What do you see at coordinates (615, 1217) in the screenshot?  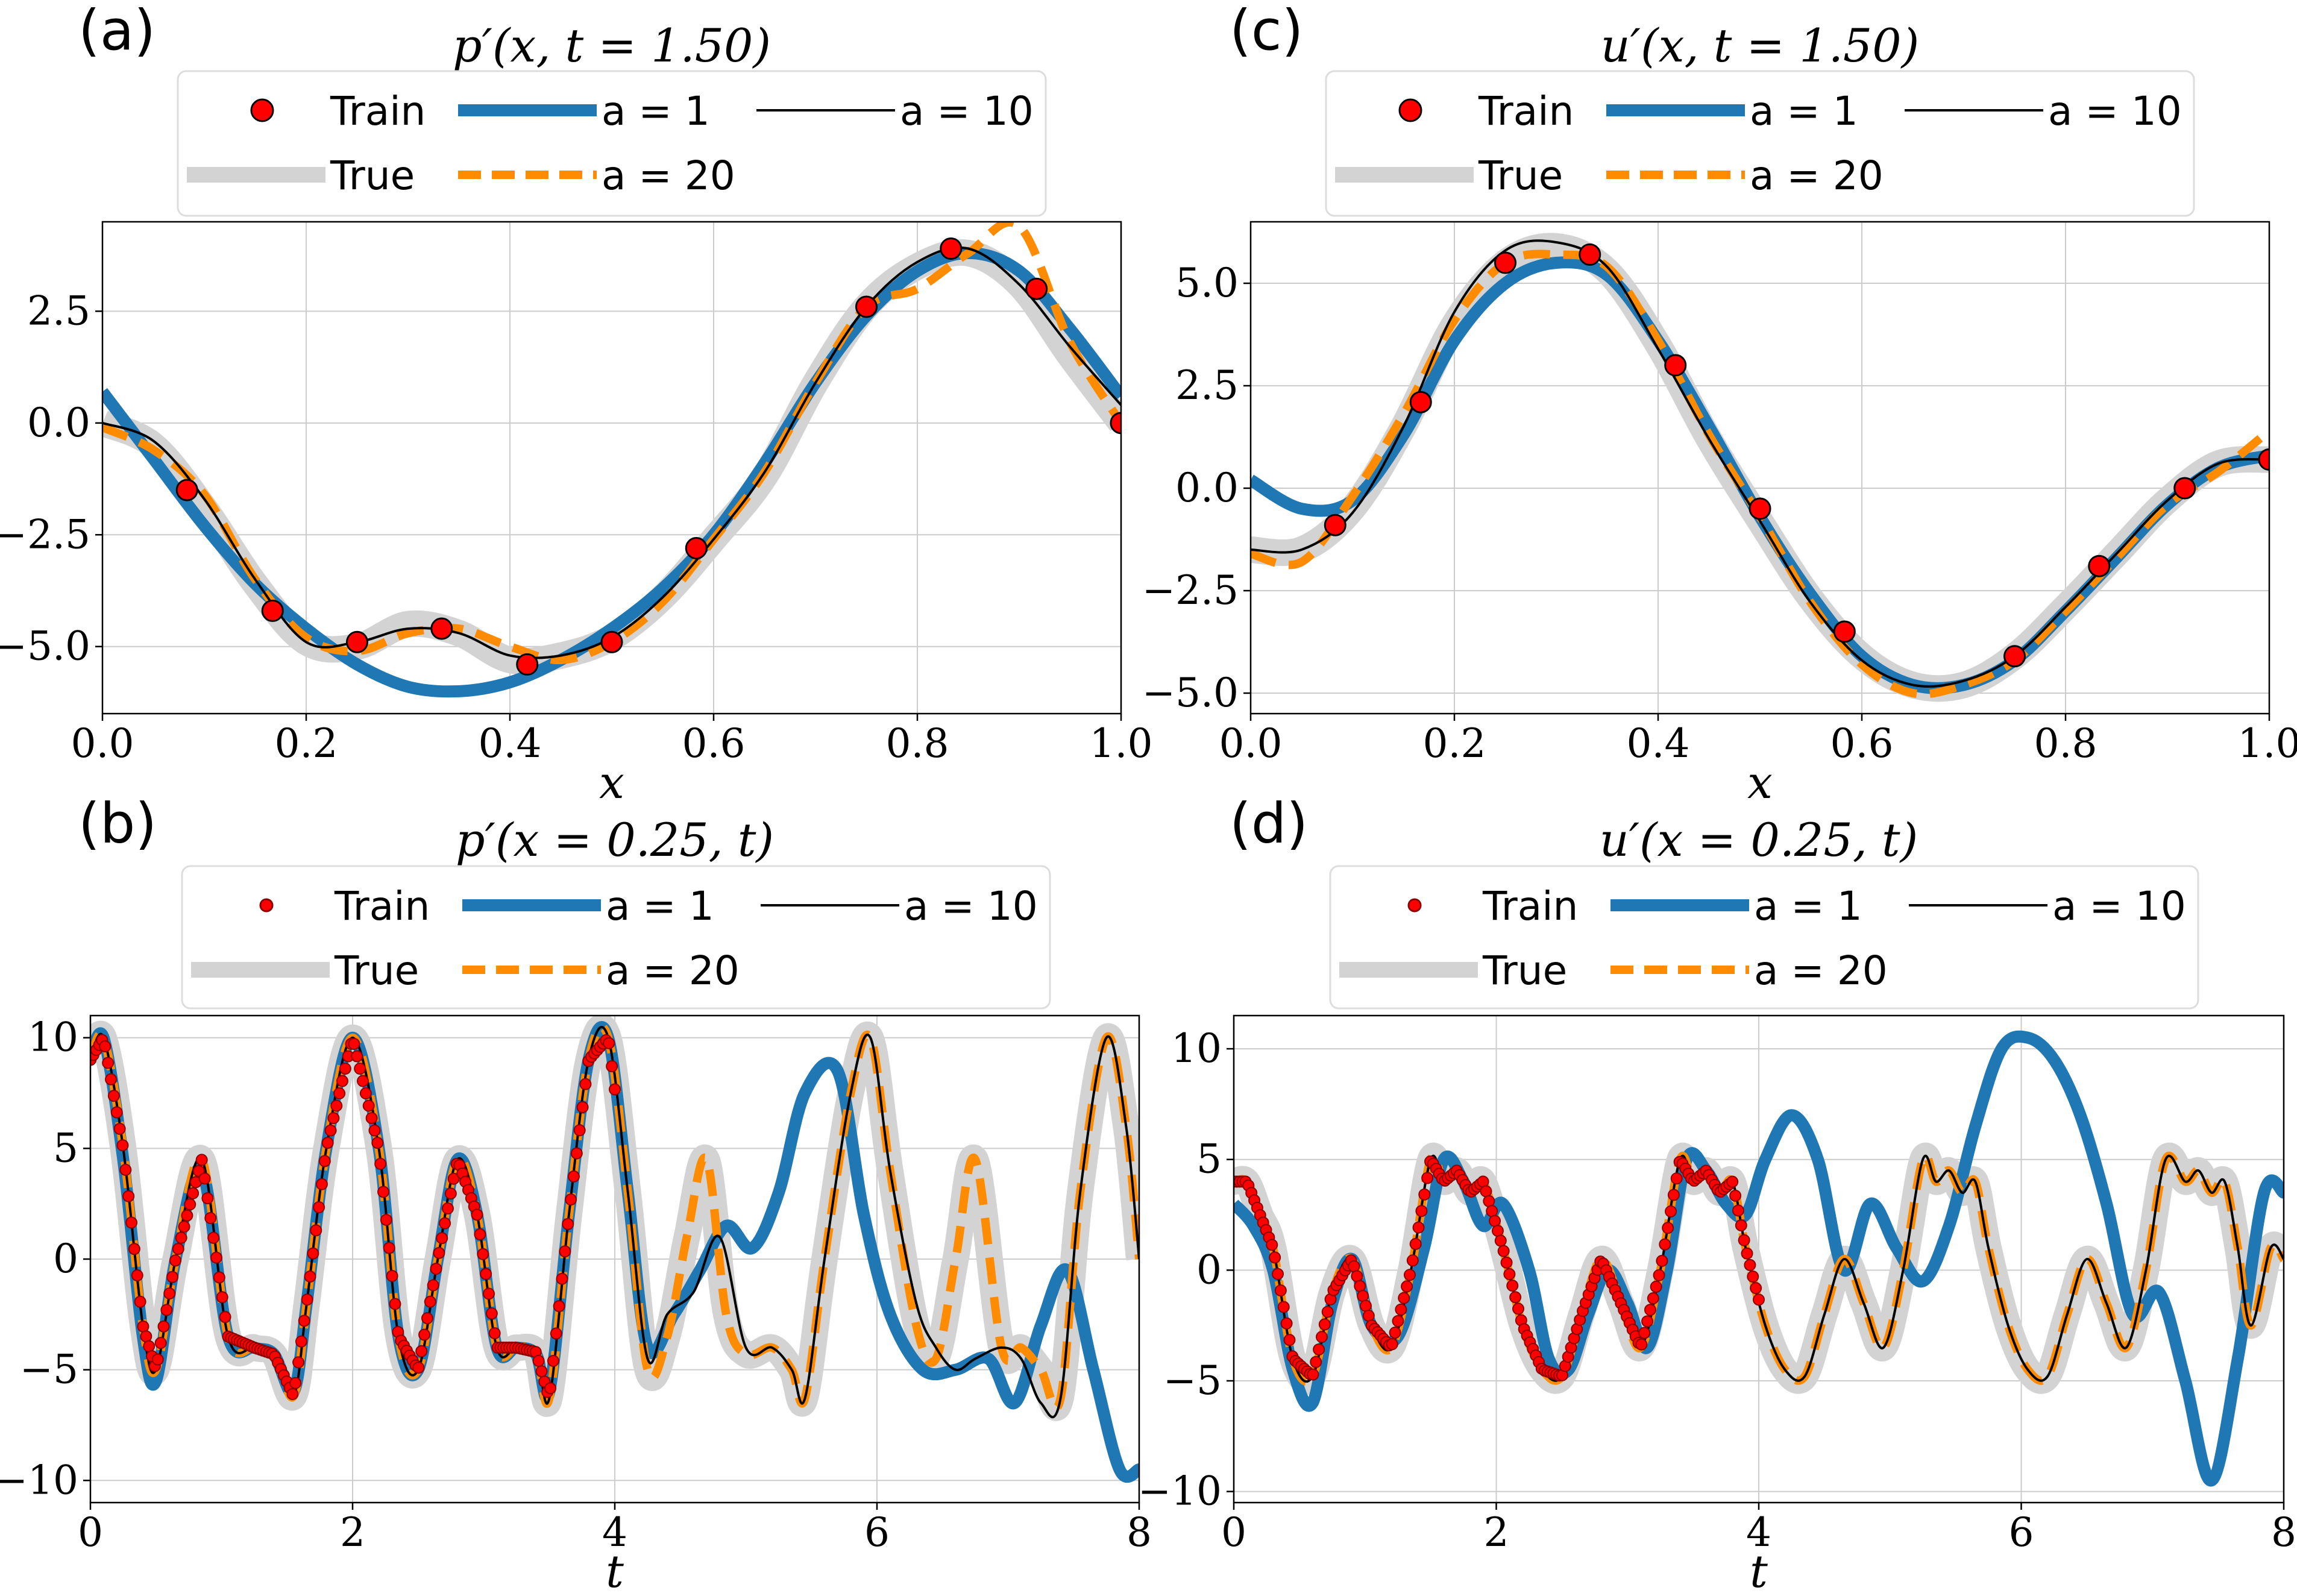 I see `series-line-a20` at bounding box center [615, 1217].